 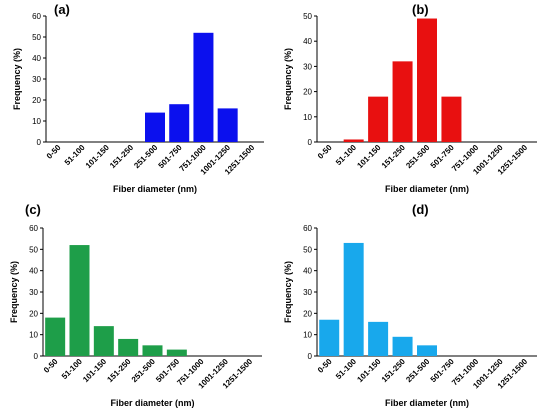 I want to click on panel-label: (c), so click(x=33, y=209).